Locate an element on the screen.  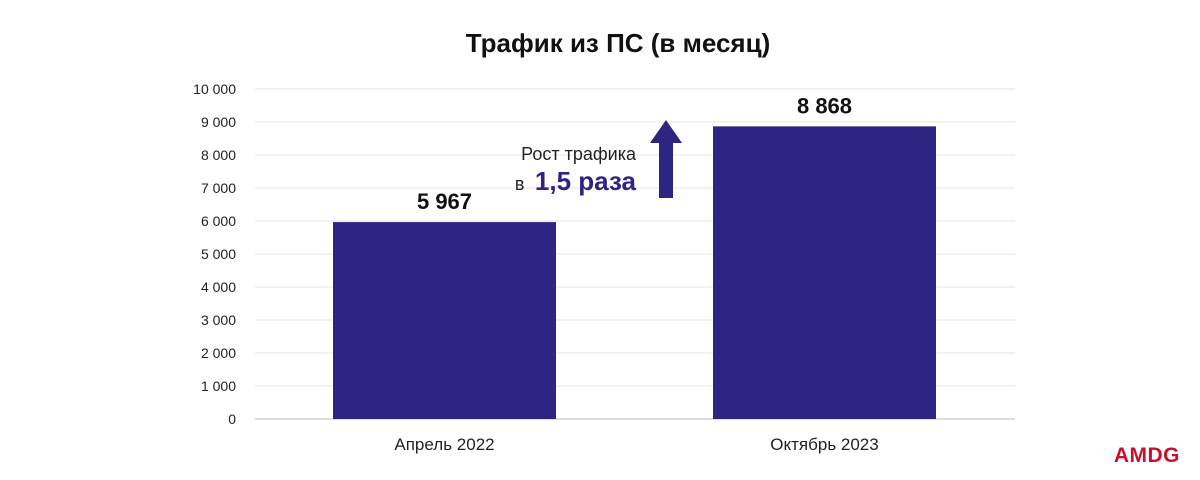
y-tick-label: 3 000 is located at coordinates (218, 320).